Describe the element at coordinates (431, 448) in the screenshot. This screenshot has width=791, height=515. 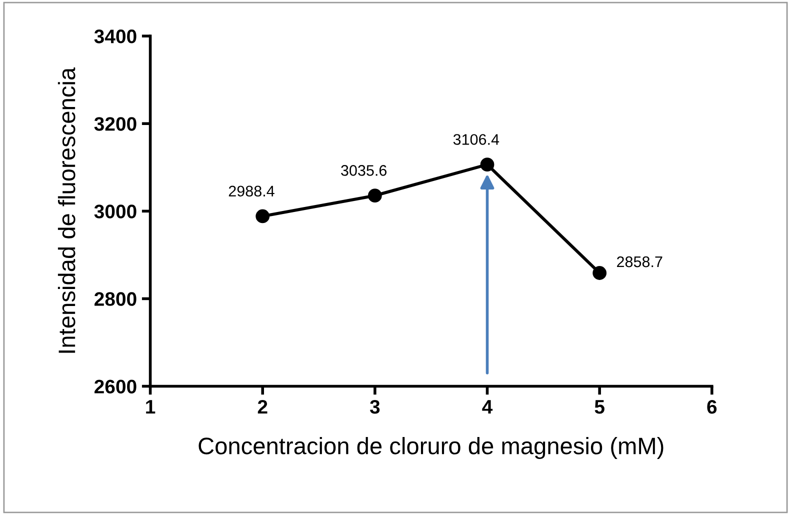
I see `x-axis-title: Concentracion de cloruro de magnesio (mM)` at that location.